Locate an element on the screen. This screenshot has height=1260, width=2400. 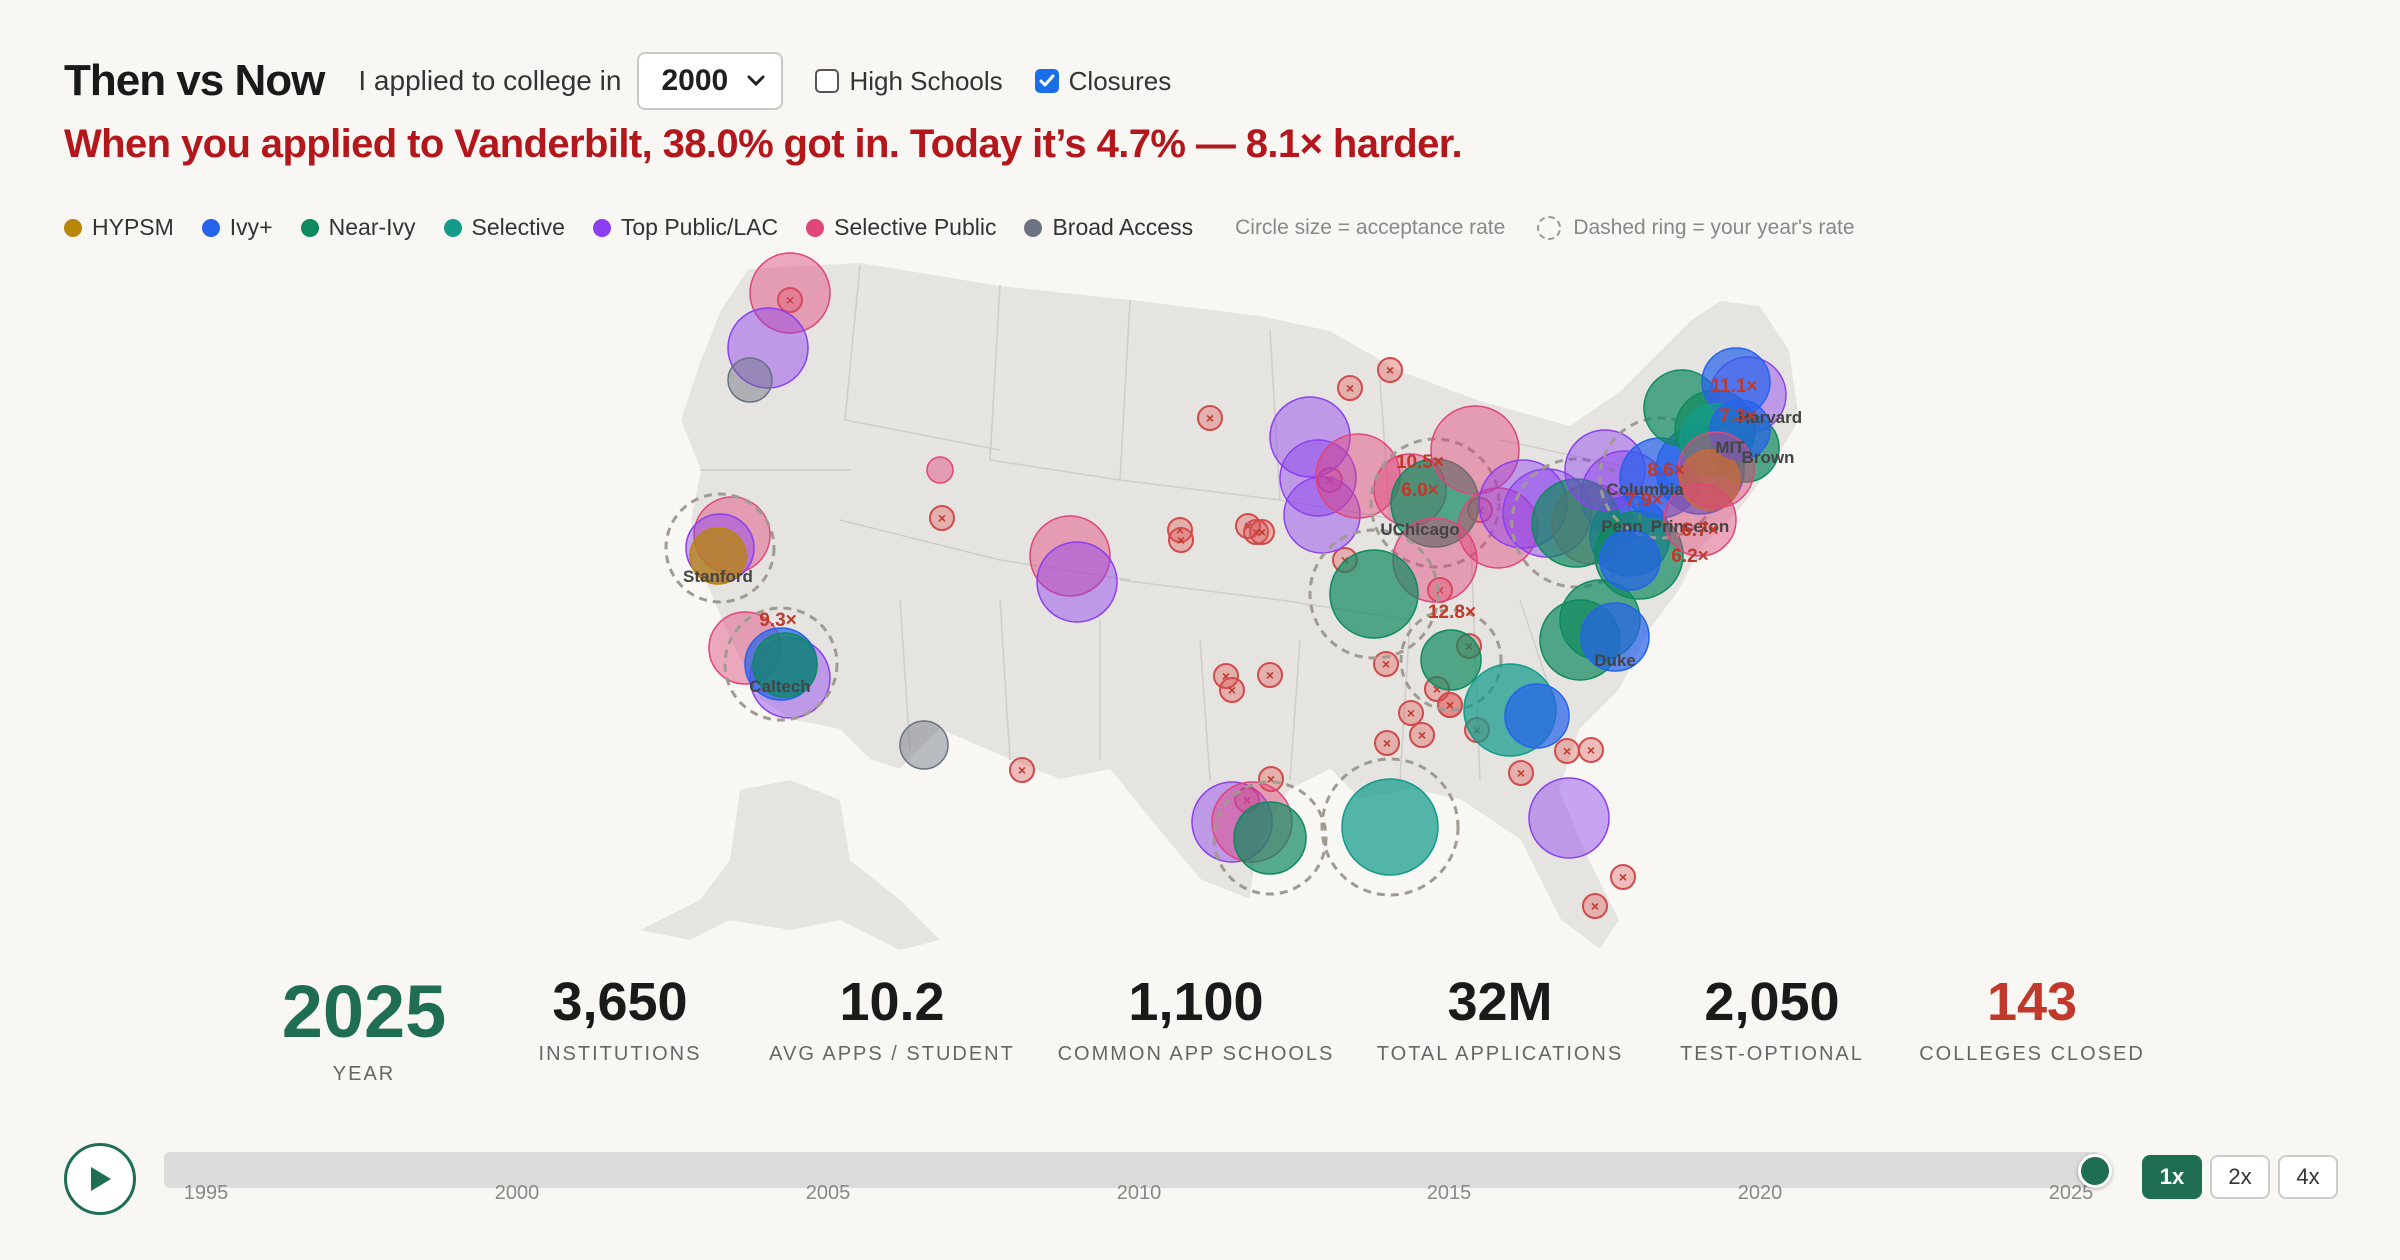
stat-common-app-value: 1,100 is located at coordinates (1196, 1002).